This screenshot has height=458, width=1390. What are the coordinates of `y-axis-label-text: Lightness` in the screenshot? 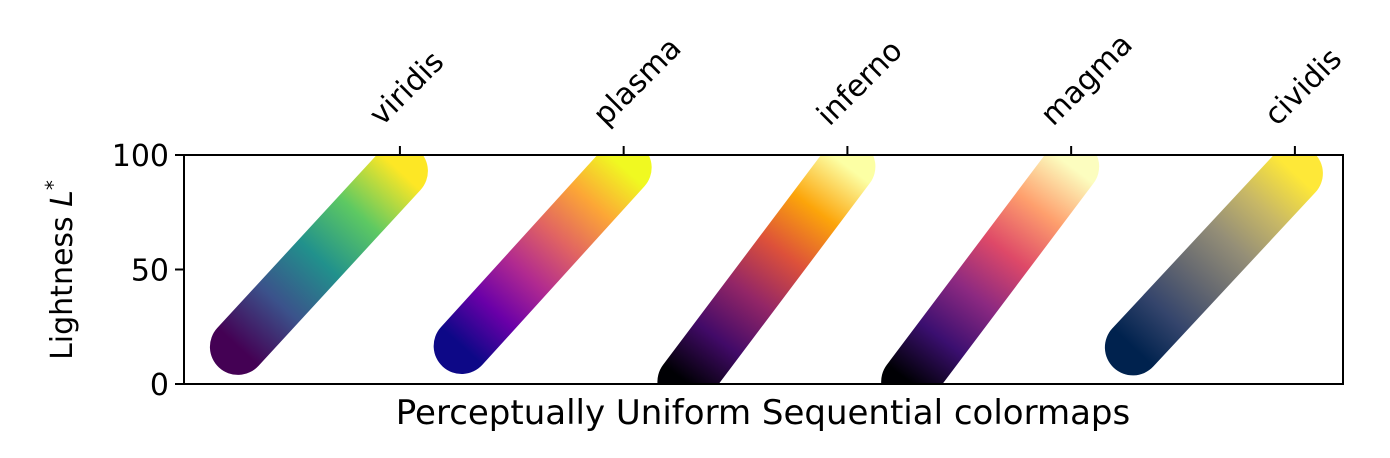 It's located at (62, 283).